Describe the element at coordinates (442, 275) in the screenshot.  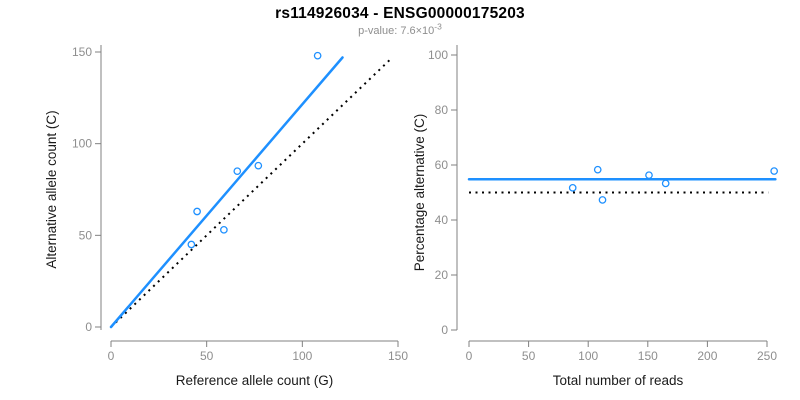
I see `right-y-tick-label: 20` at that location.